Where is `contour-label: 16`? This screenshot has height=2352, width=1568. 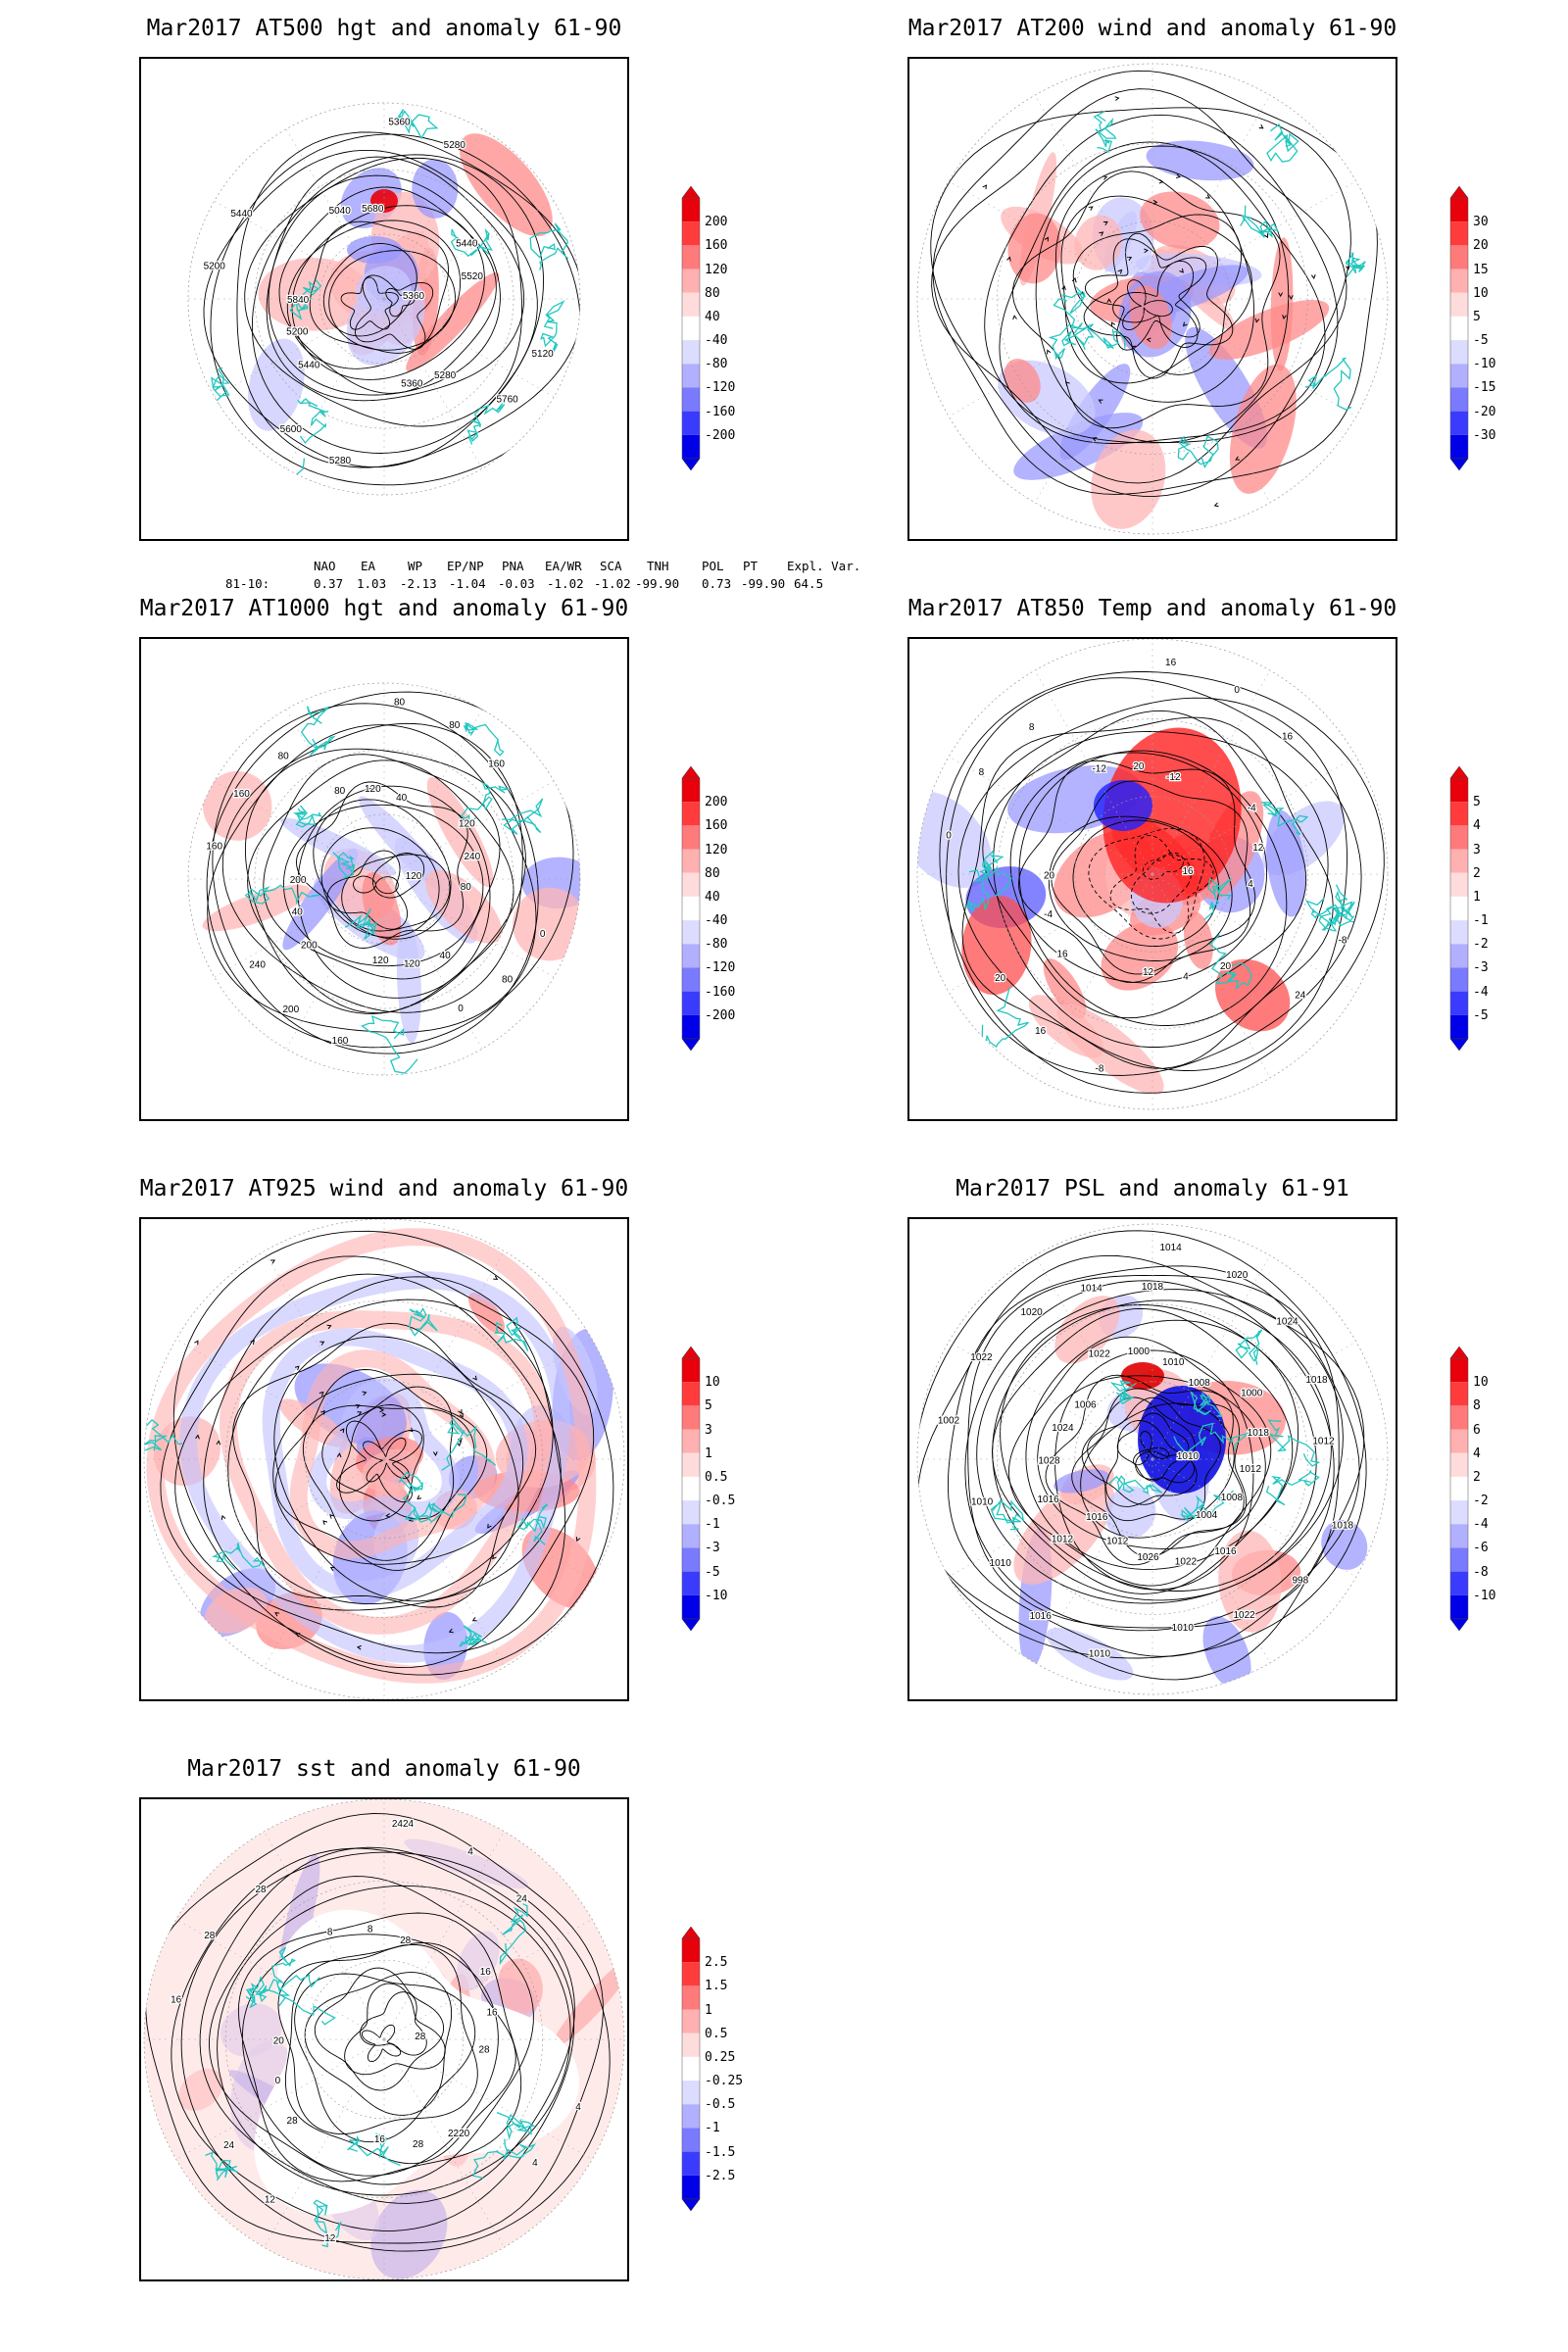 contour-label: 16 is located at coordinates (492, 2013).